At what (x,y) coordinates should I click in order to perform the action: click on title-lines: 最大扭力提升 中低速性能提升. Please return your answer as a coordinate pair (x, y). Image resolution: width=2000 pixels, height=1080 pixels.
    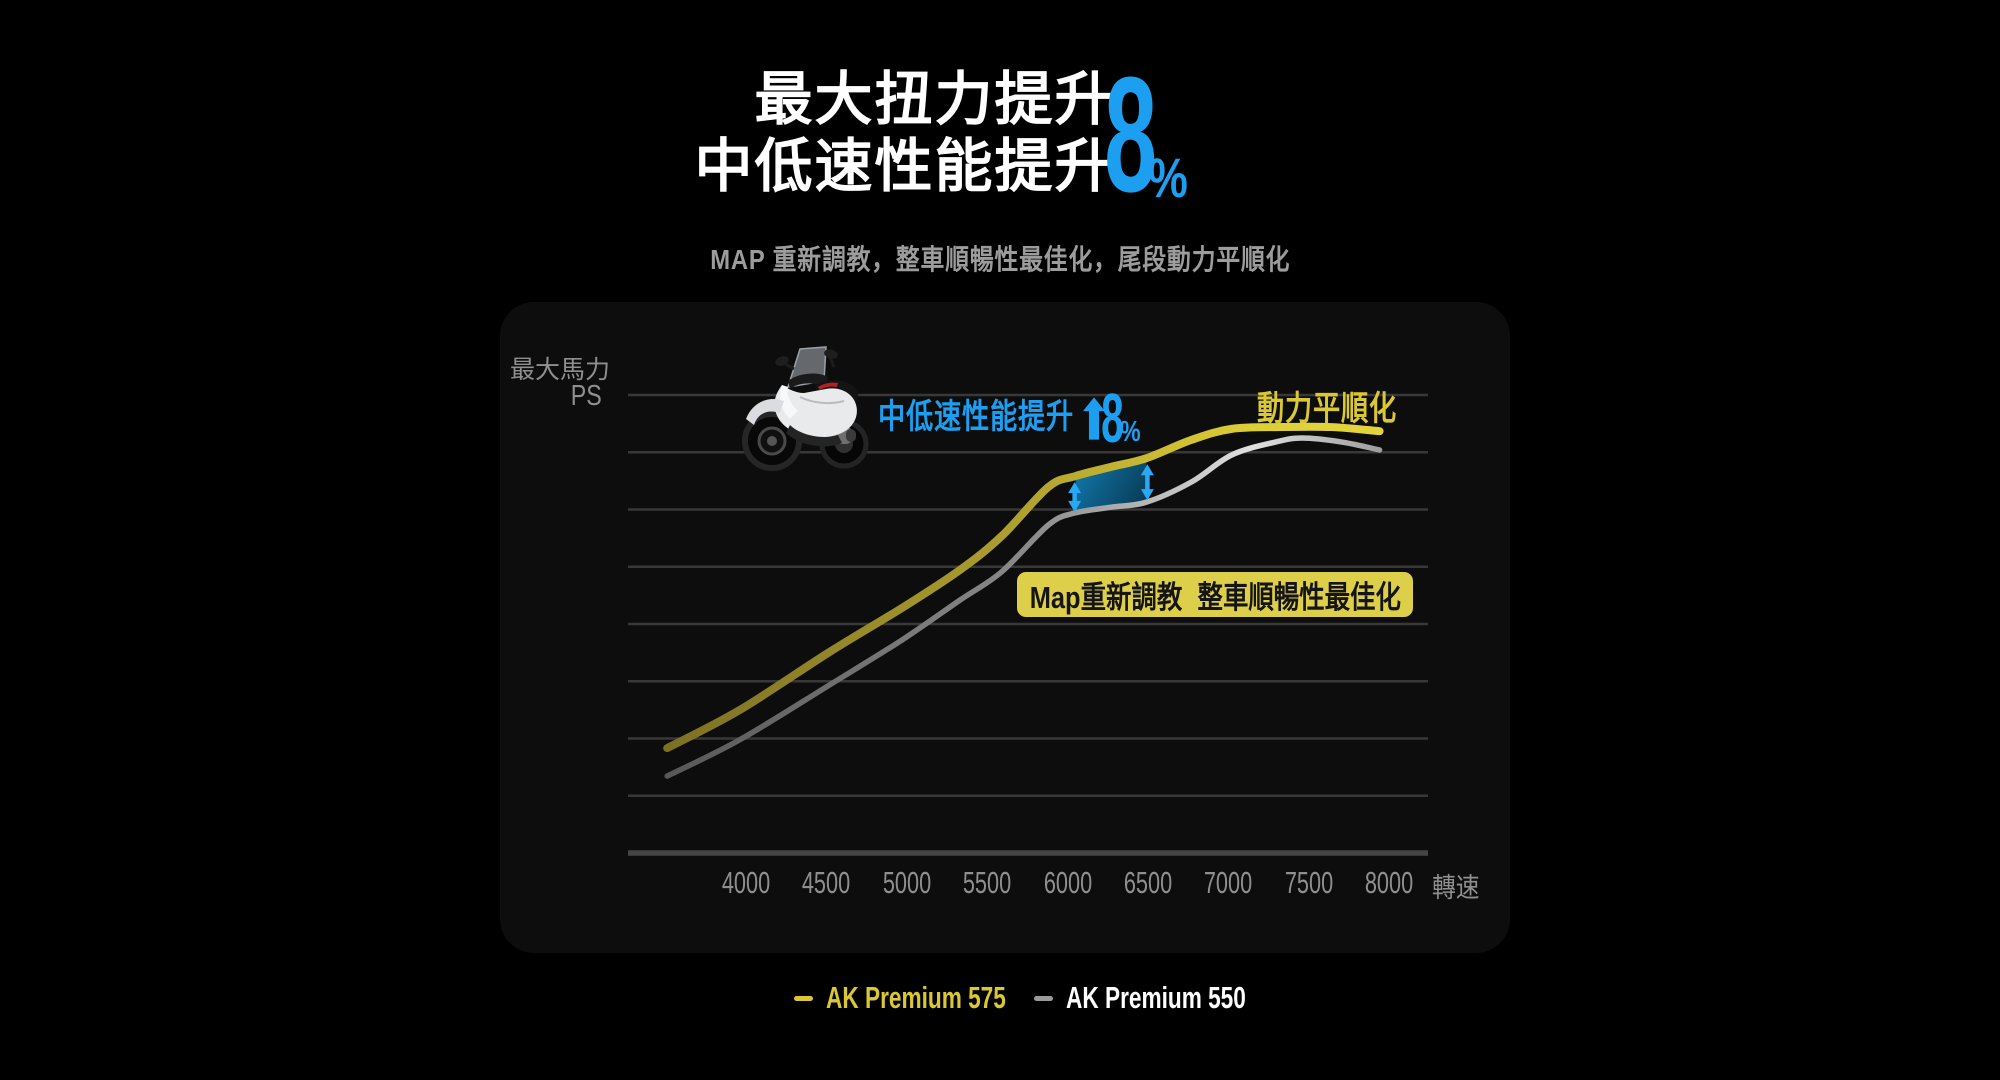
    Looking at the image, I should click on (904, 133).